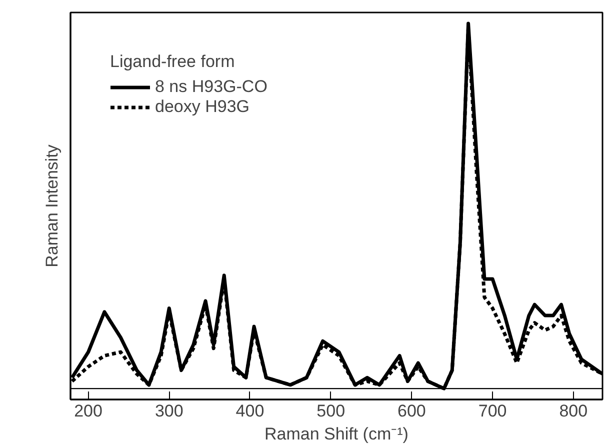 The image size is (612, 446). I want to click on x-tick-label: 600, so click(412, 411).